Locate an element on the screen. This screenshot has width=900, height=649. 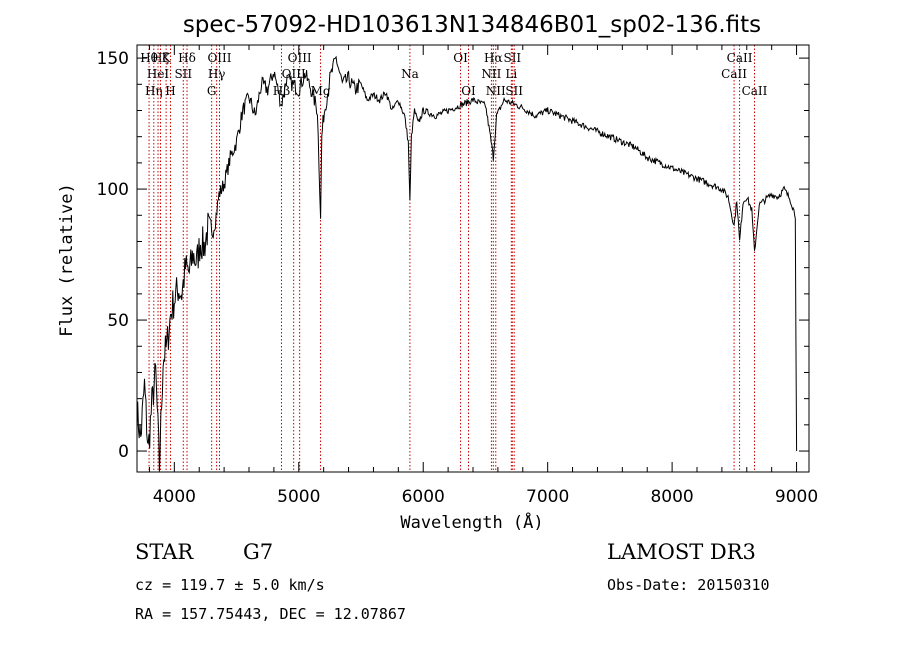
x-tick-label-5: 9000 is located at coordinates (796, 497).